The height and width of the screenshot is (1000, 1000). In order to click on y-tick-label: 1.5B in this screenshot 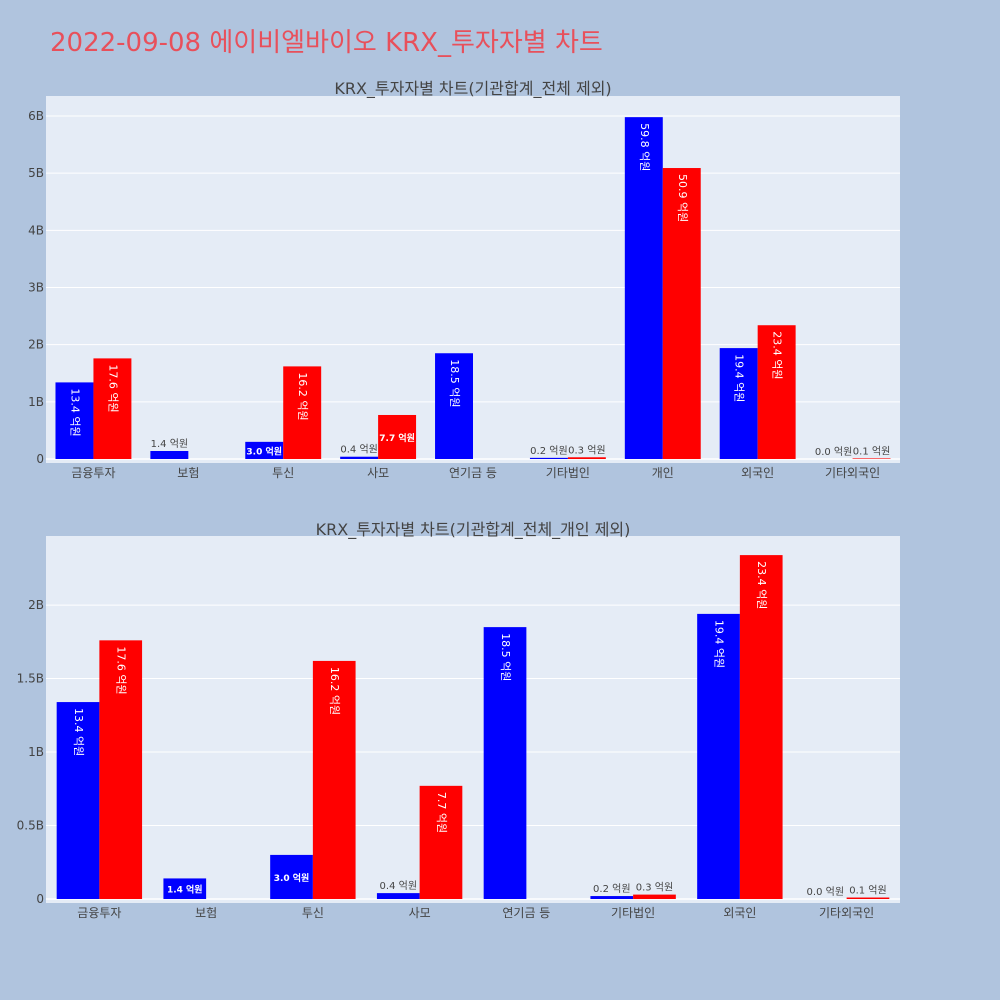, I will do `click(30, 679)`.